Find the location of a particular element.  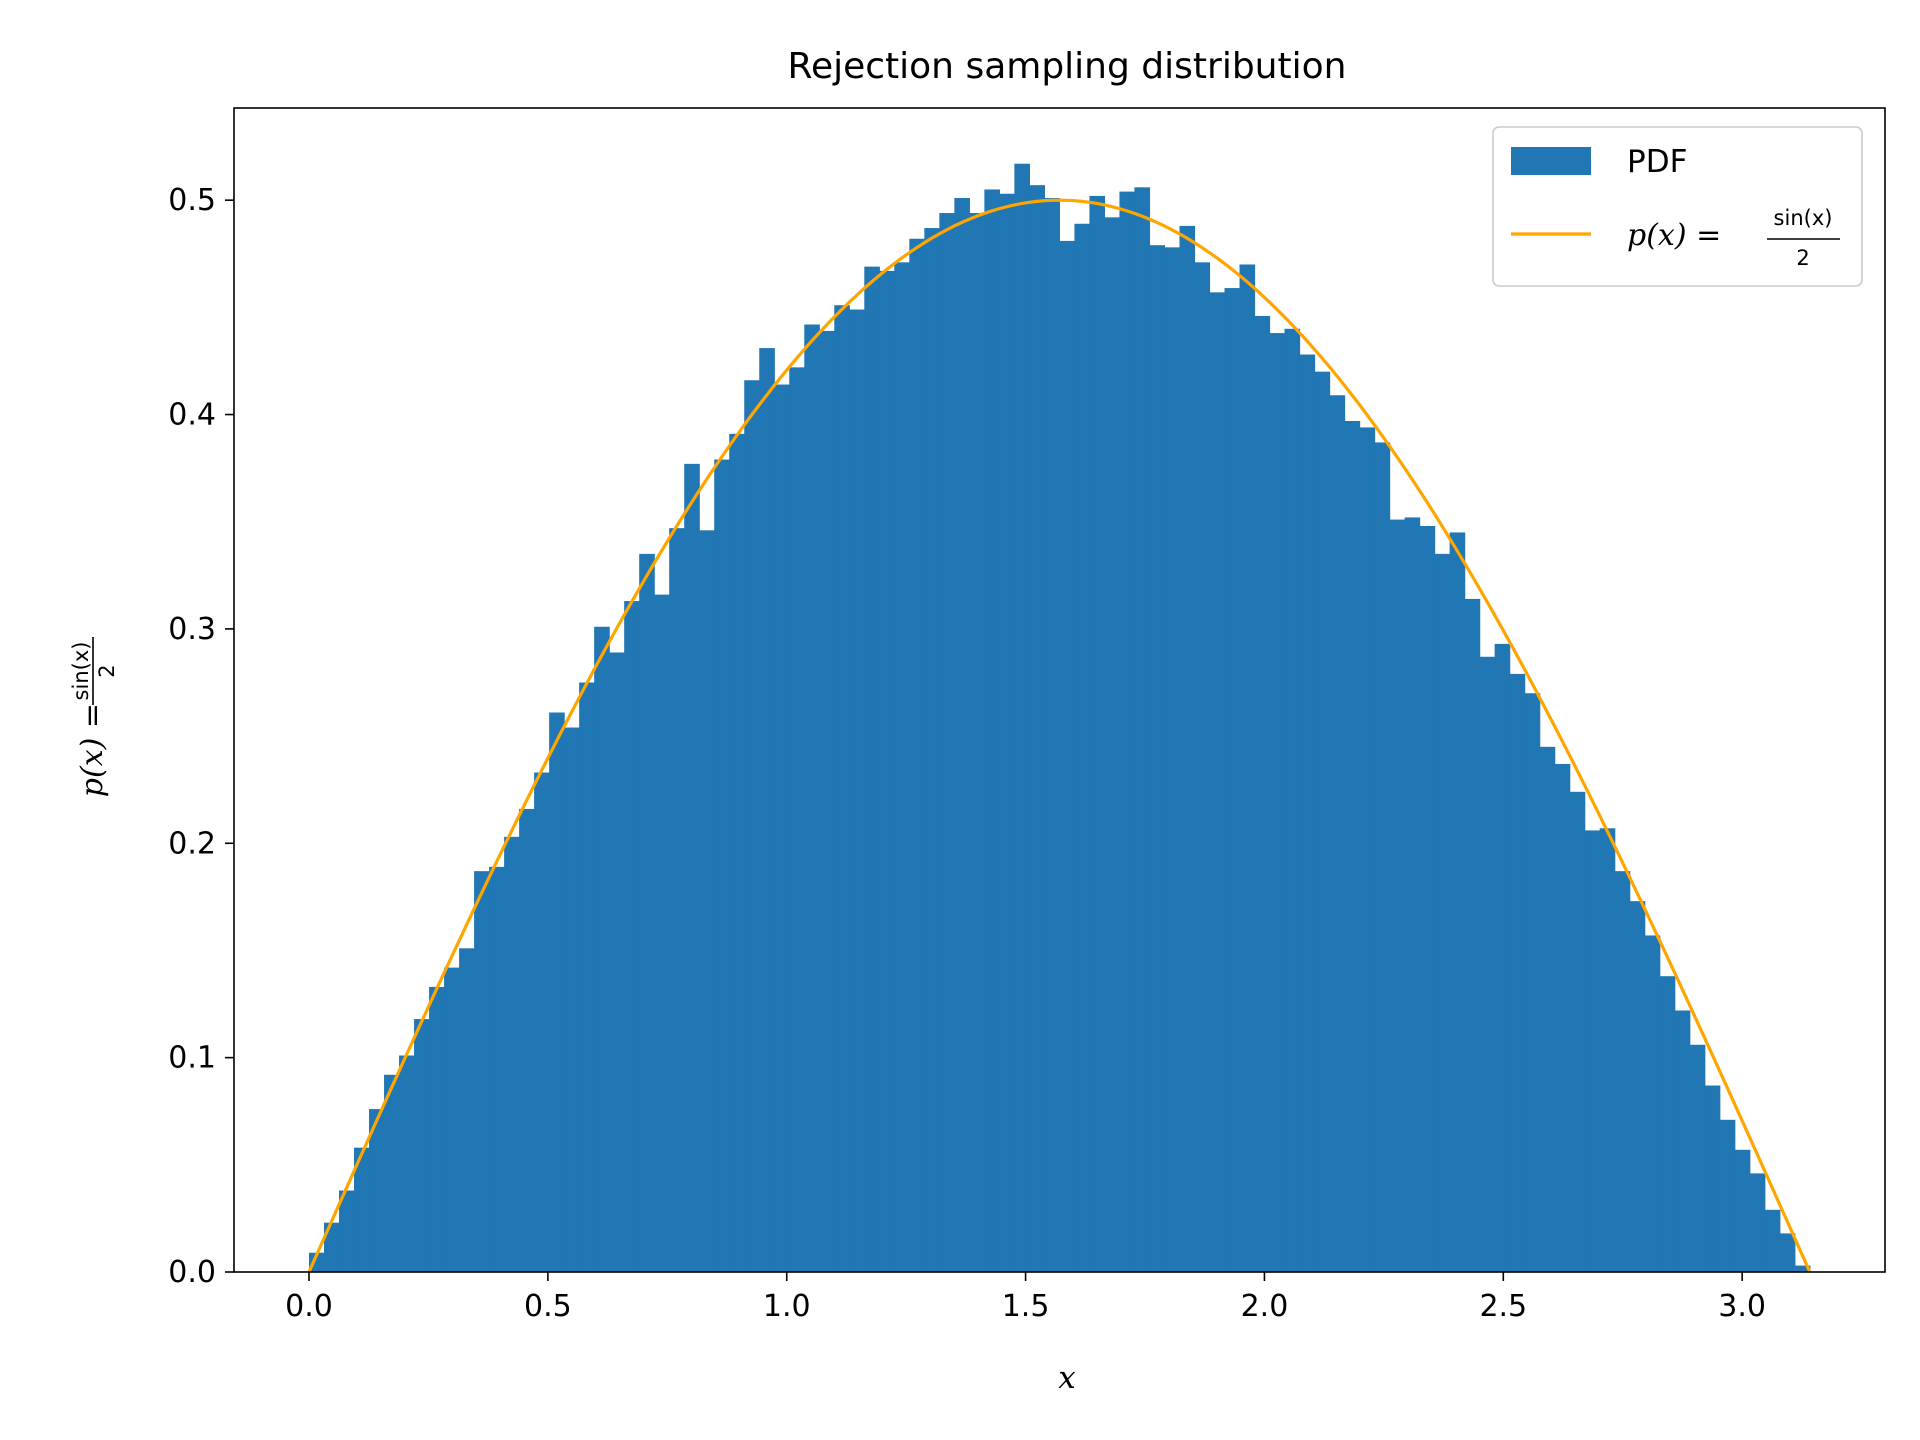

x-tick-label: 0.5 is located at coordinates (548, 1306).